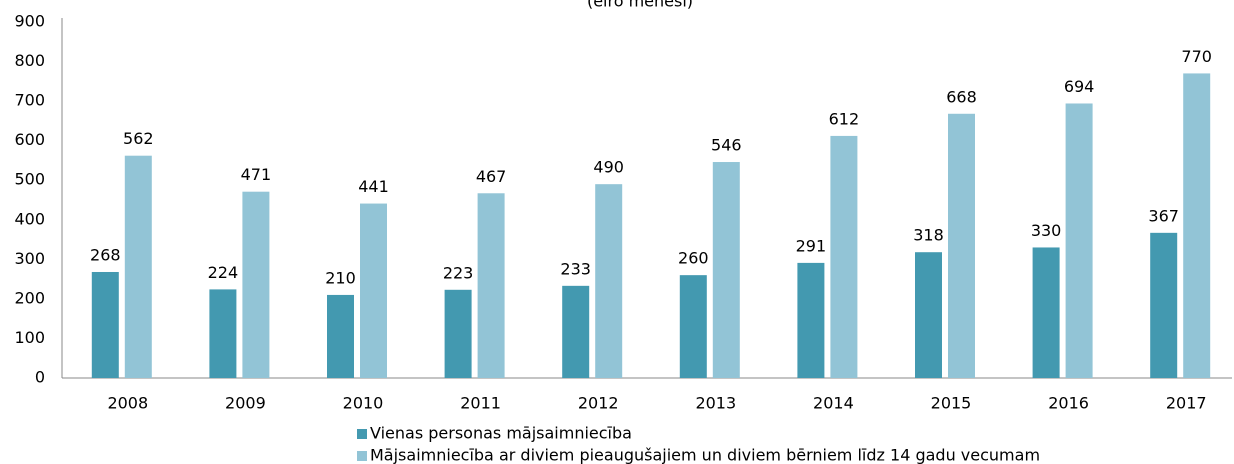  Describe the element at coordinates (833, 403) in the screenshot. I see `x-tick-label: 2014` at that location.